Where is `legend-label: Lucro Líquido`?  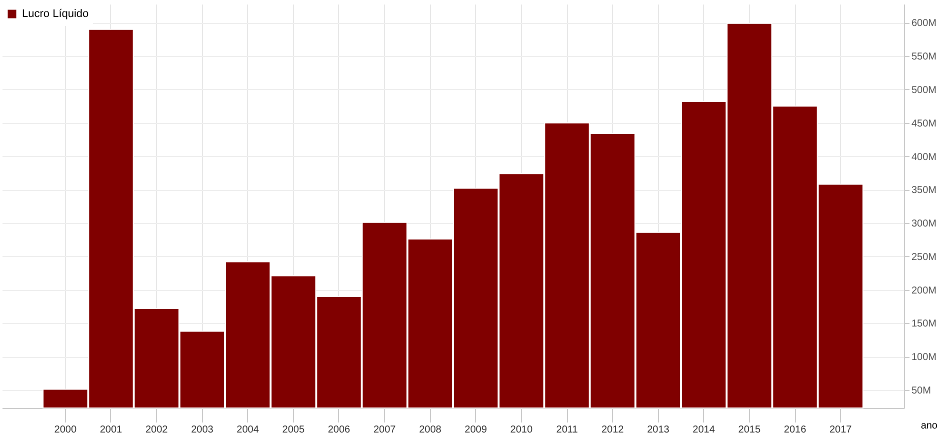
legend-label: Lucro Líquido is located at coordinates (55, 14).